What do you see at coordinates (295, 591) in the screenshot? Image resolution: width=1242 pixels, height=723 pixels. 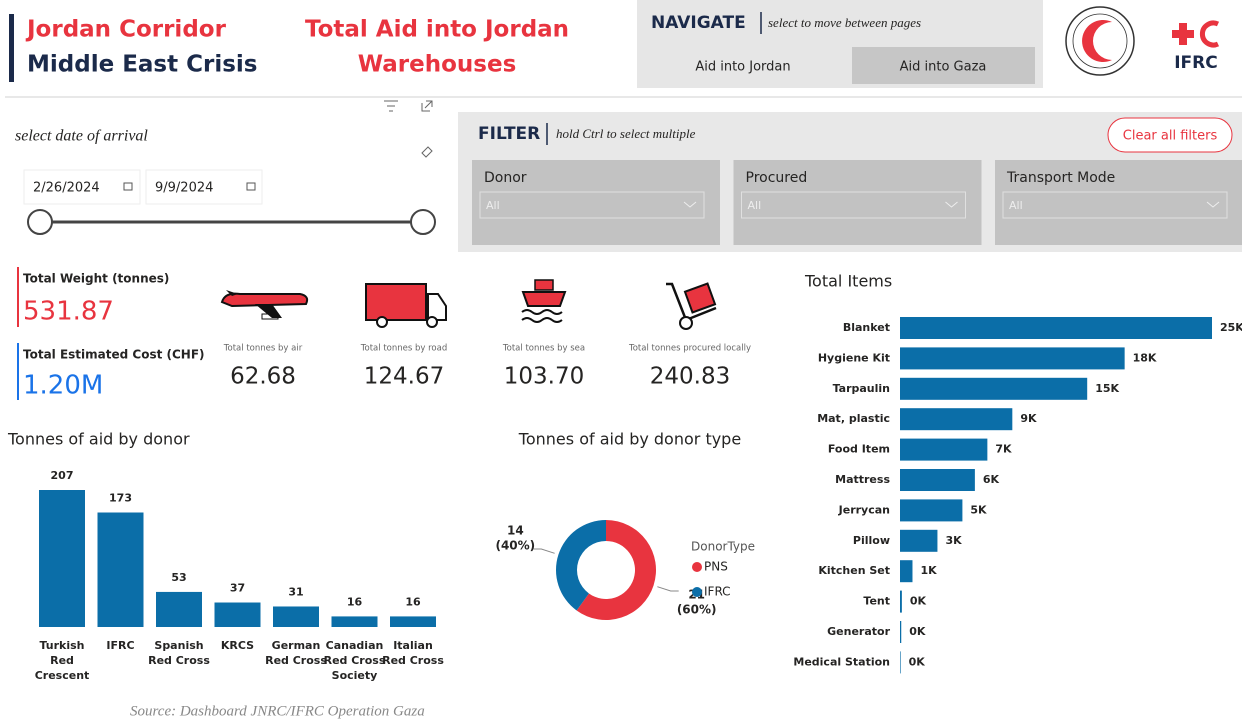 I see `data-label: 31` at bounding box center [295, 591].